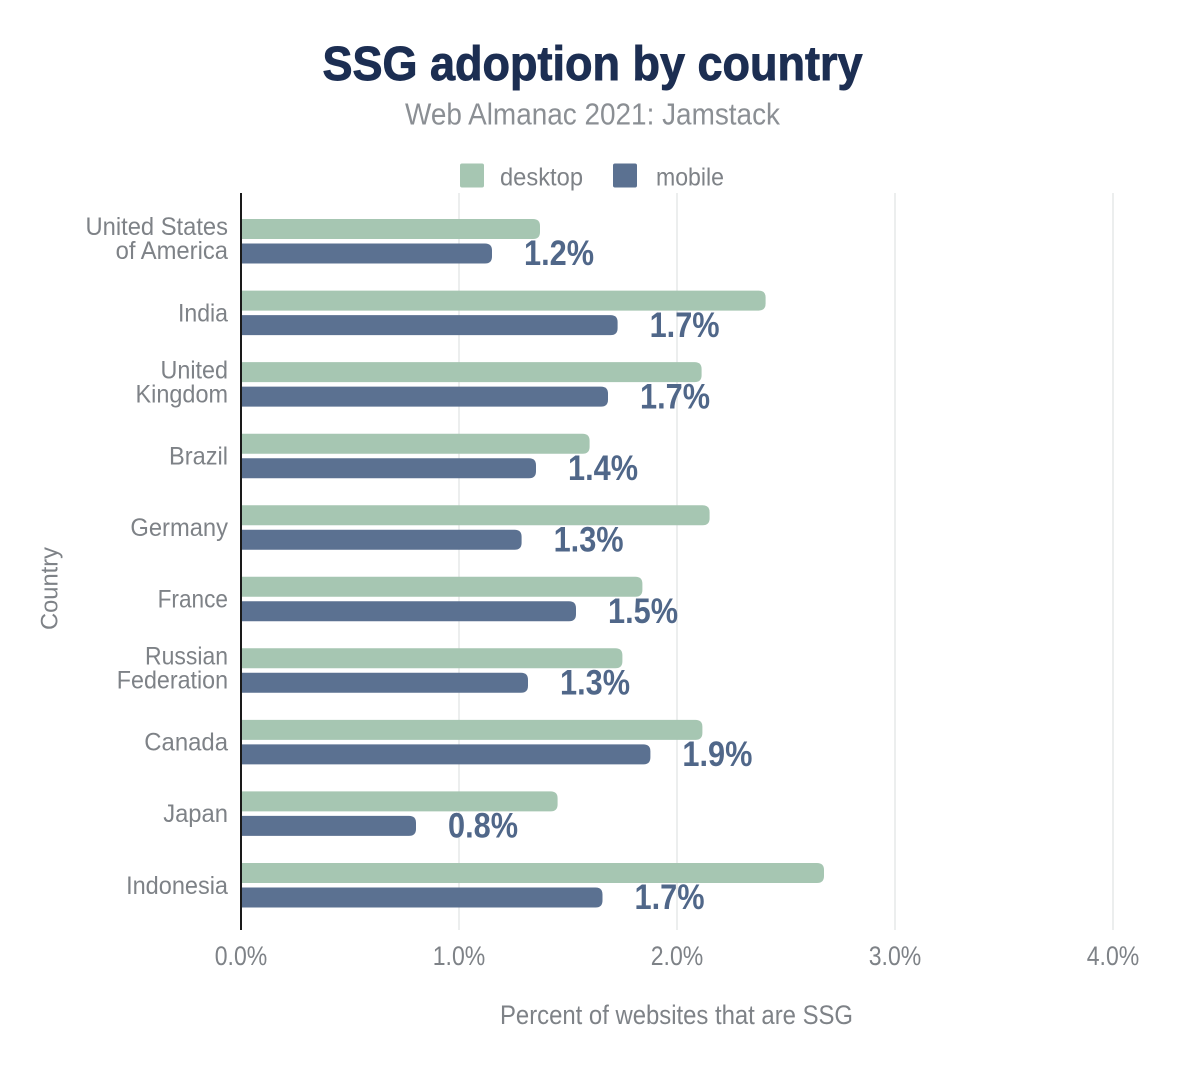  Describe the element at coordinates (483, 826) in the screenshot. I see `svg-text: 0.8%` at that location.